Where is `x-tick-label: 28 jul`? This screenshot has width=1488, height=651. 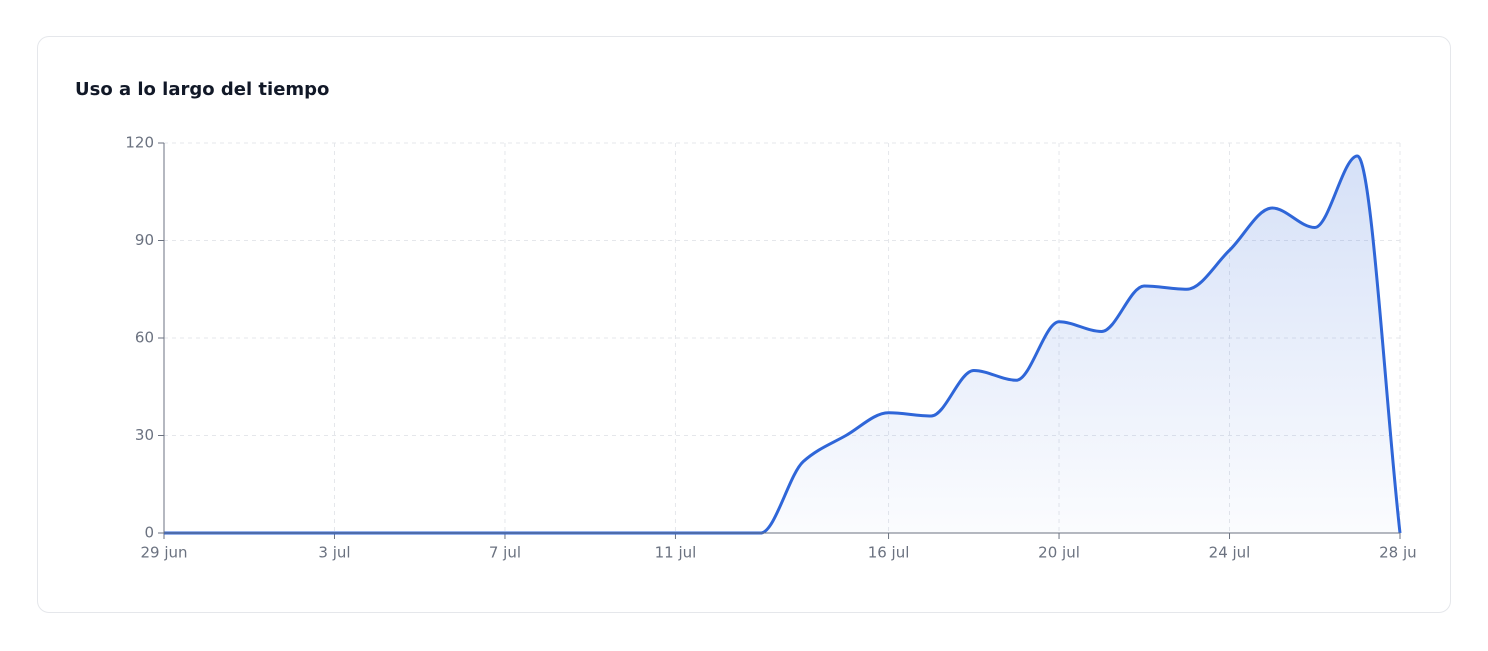 x-tick-label: 28 jul is located at coordinates (1398, 553).